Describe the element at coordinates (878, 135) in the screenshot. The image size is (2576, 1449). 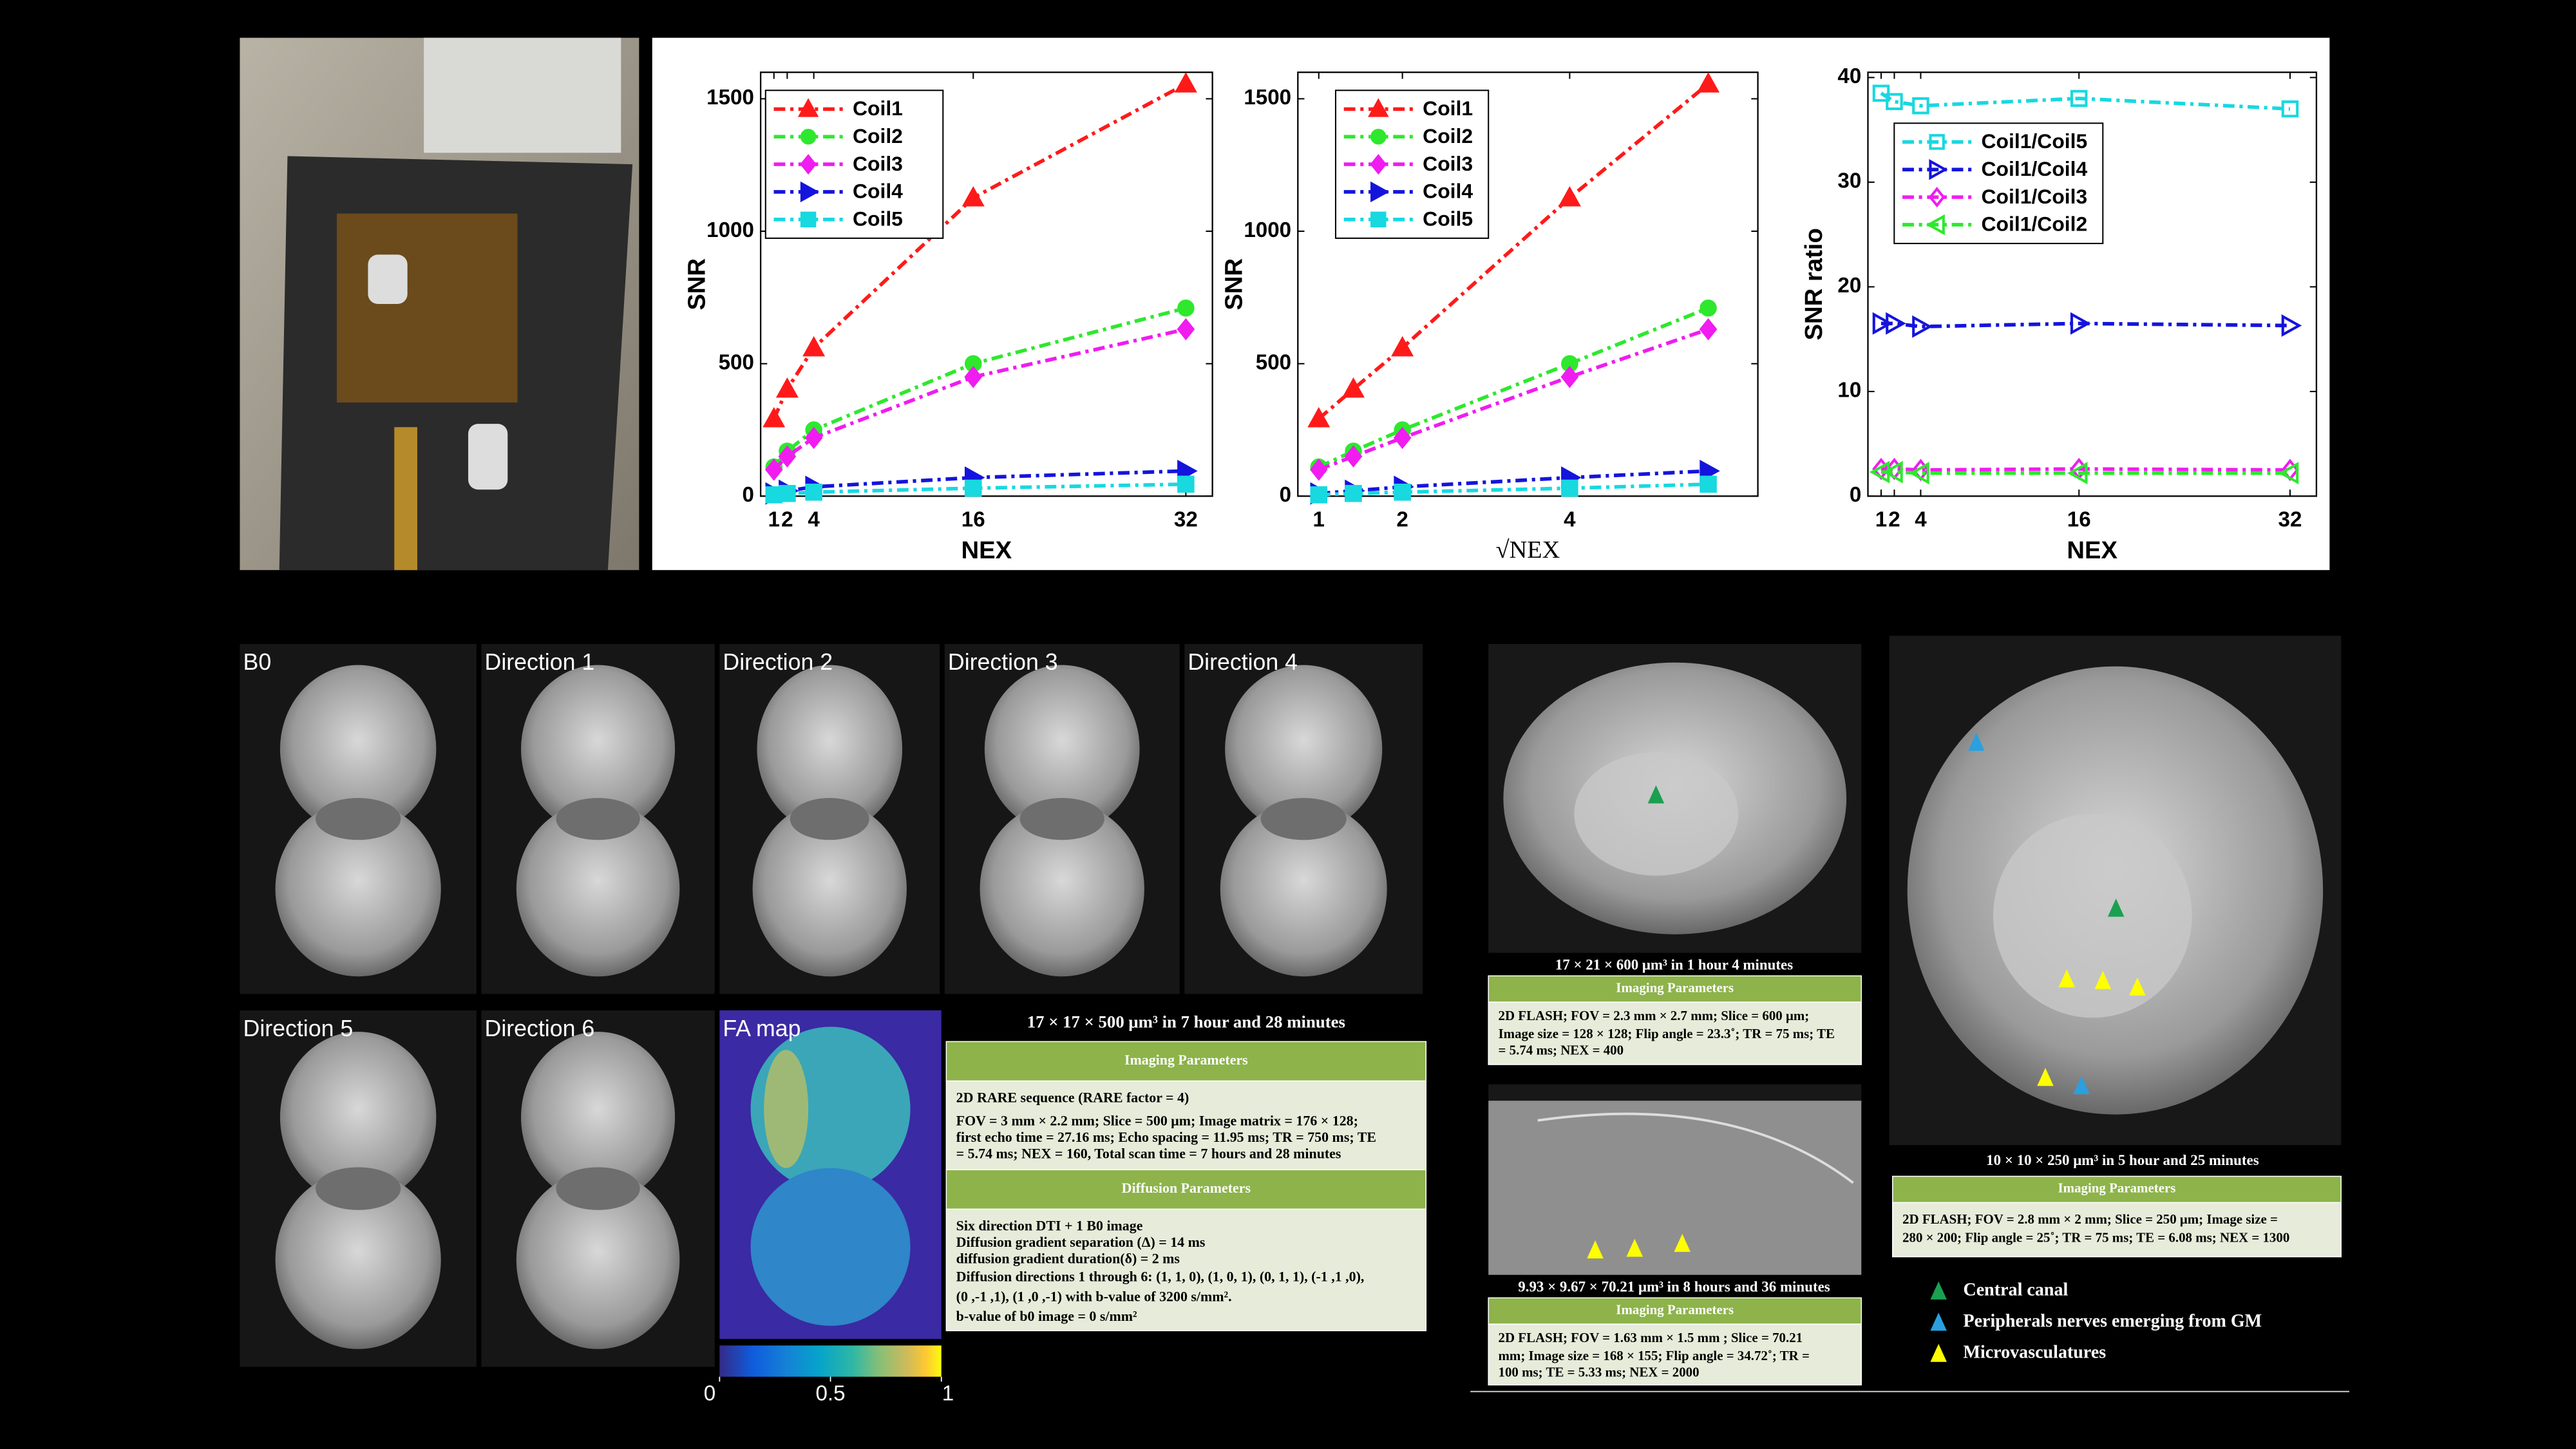
I see `legend-label: Coil2` at that location.